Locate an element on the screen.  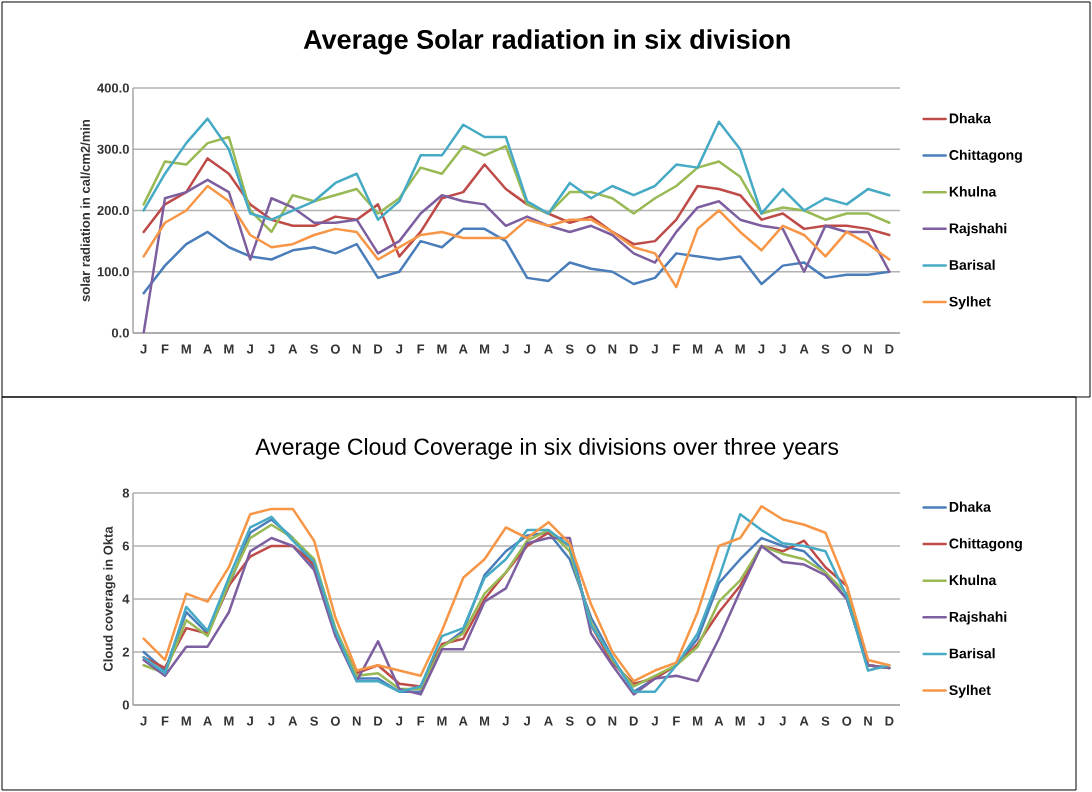
y-tick-label: 6 is located at coordinates (126, 546).